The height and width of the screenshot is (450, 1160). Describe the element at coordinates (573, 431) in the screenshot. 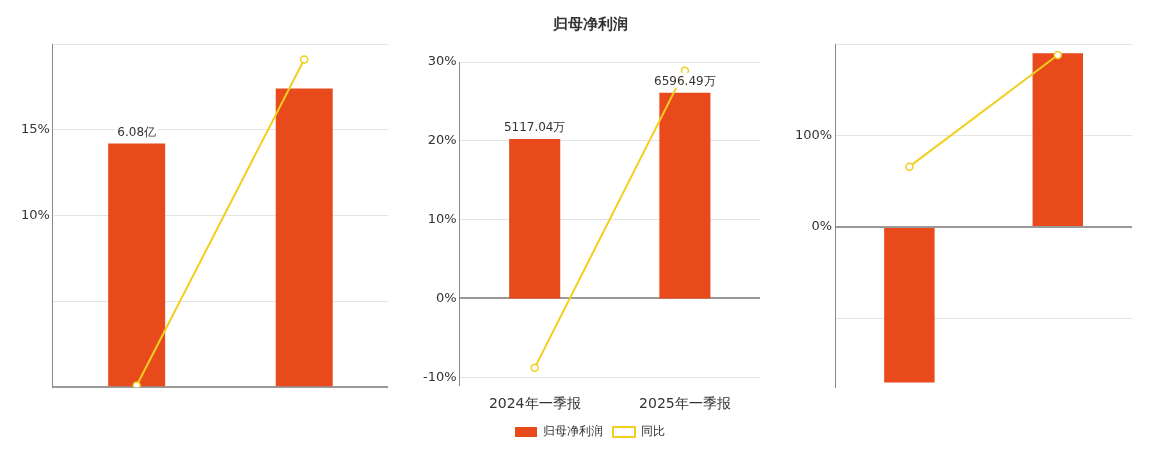

I see `legend-label: 归母净利润` at that location.